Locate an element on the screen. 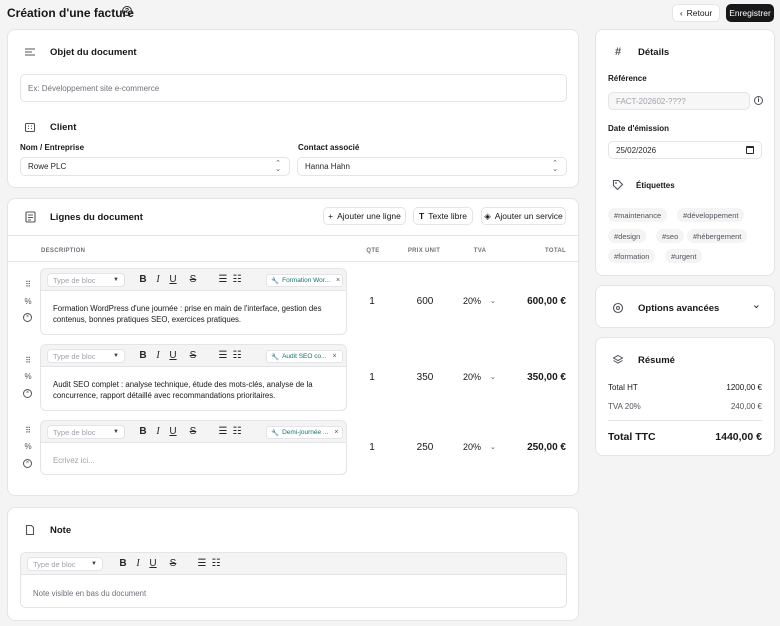  tag-chip: #hébergement is located at coordinates (717, 236).